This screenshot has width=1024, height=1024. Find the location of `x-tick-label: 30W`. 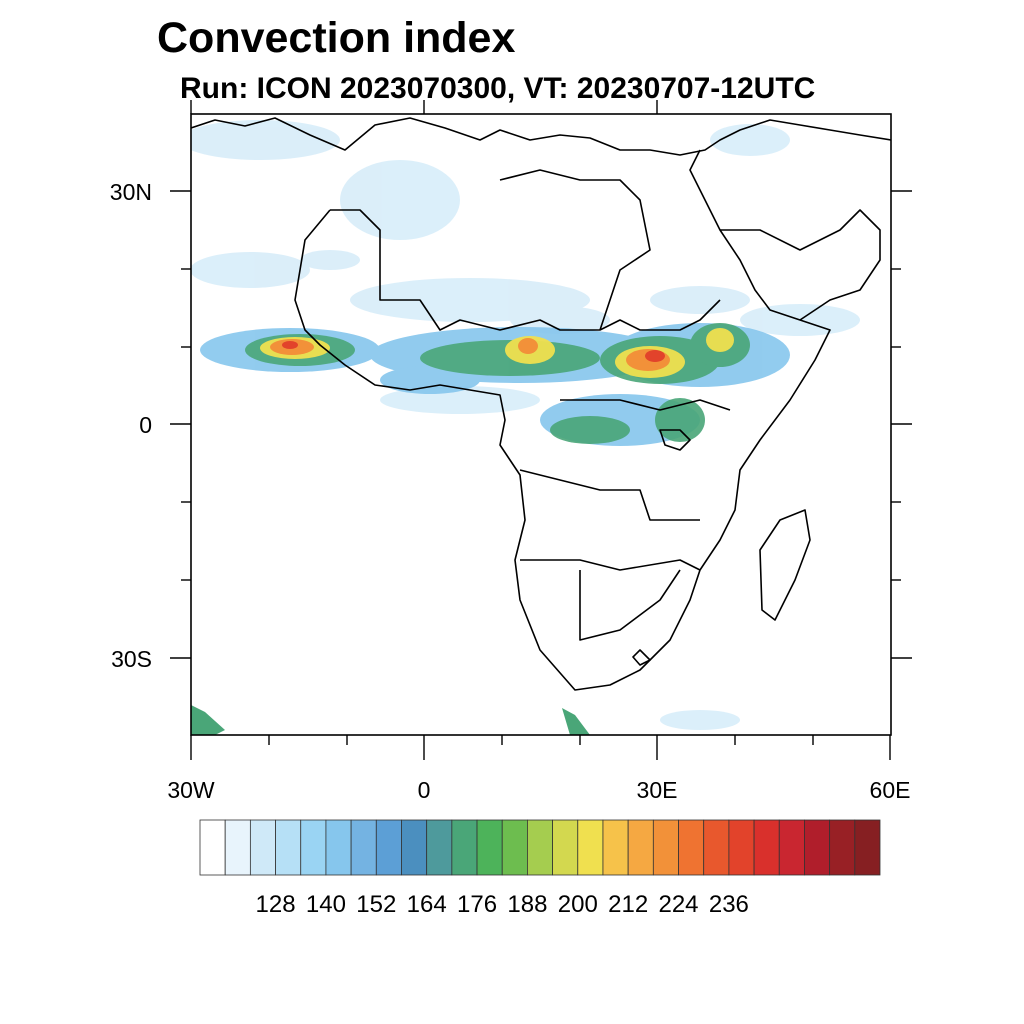

x-tick-label: 30W is located at coordinates (191, 790).